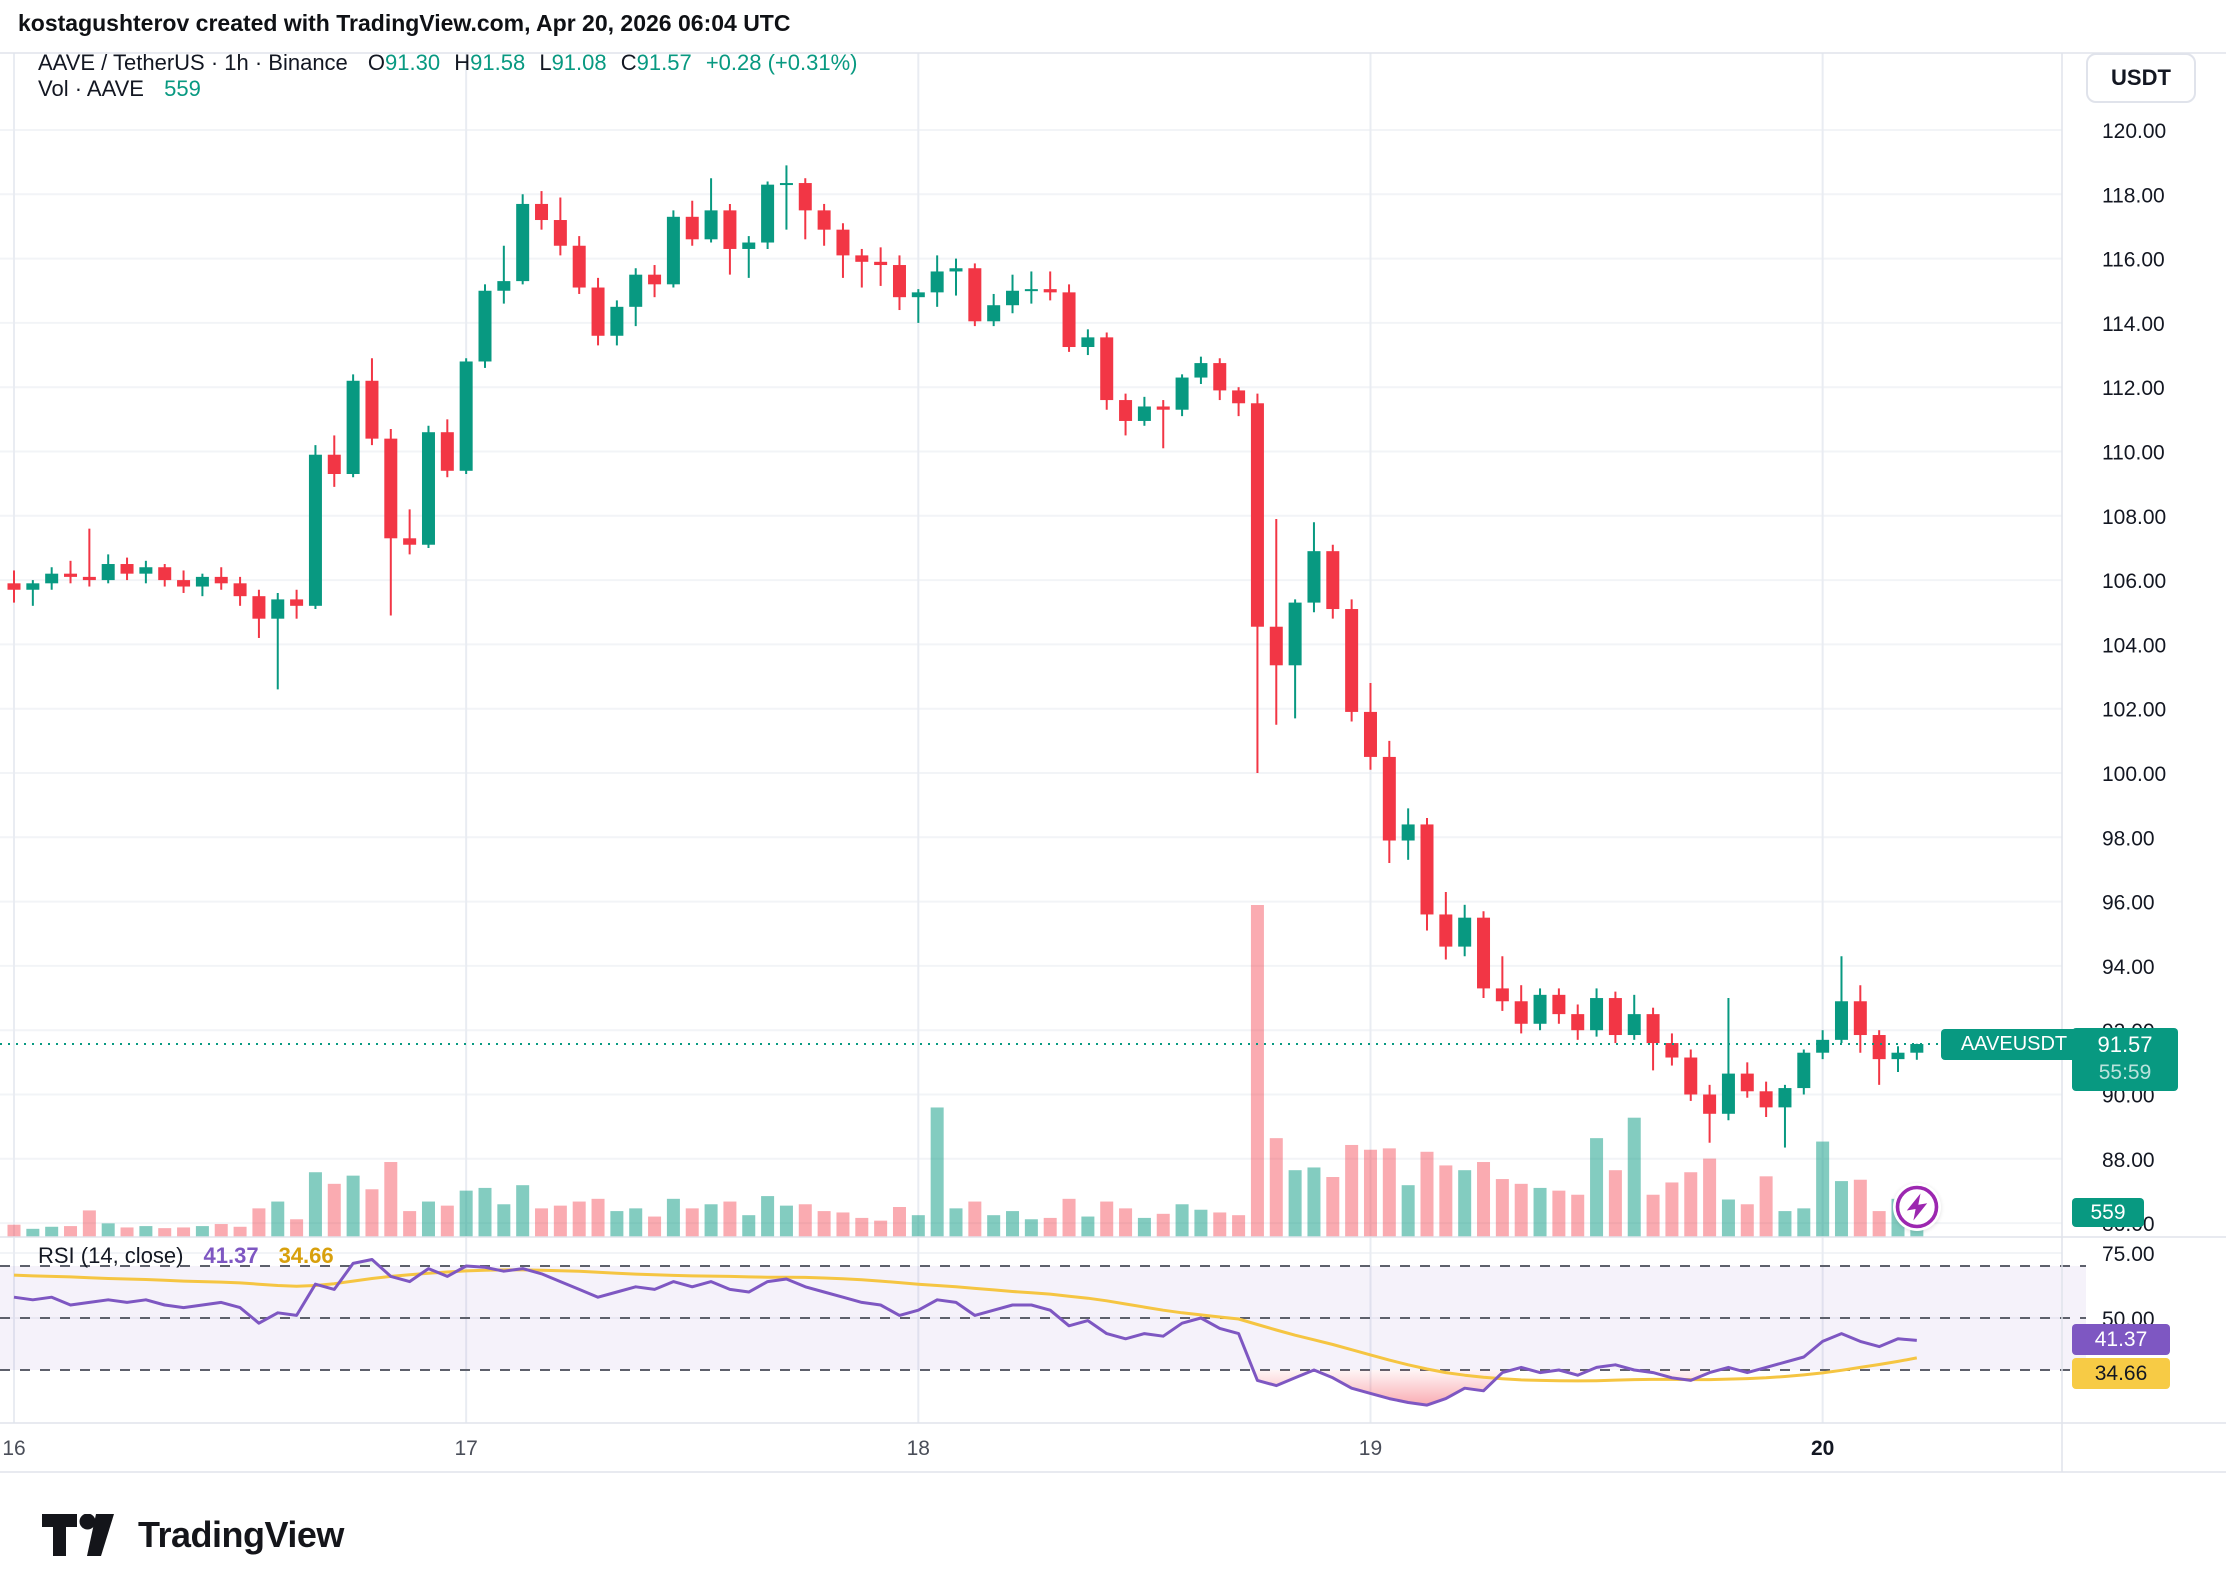 The height and width of the screenshot is (1596, 2226). Describe the element at coordinates (2134, 131) in the screenshot. I see `svg-text: 120.00` at that location.